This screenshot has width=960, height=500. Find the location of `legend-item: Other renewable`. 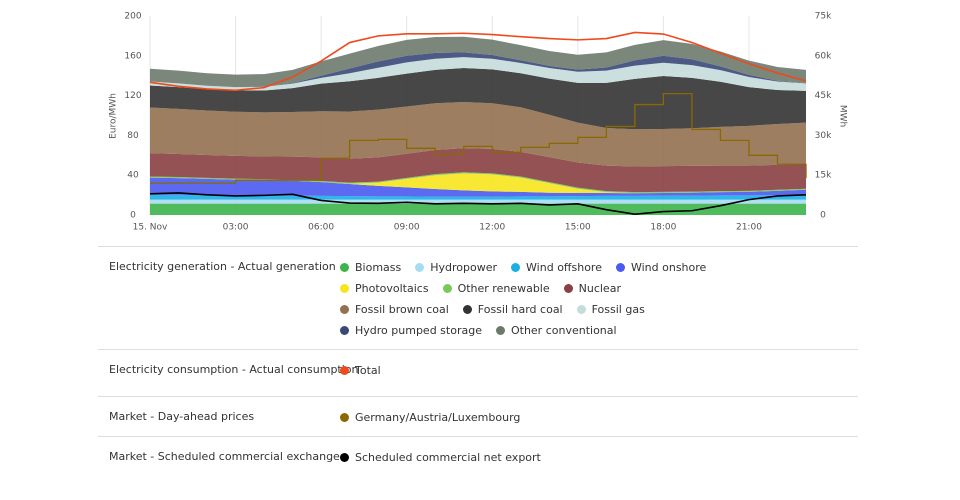

legend-item: Other renewable is located at coordinates (496, 288).